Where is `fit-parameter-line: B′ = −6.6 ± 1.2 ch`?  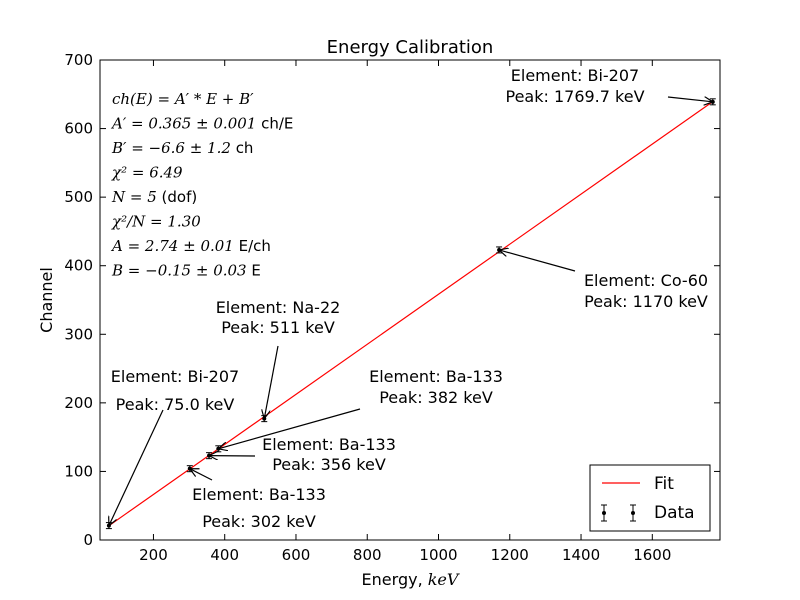 fit-parameter-line: B′ = −6.6 ± 1.2 ch is located at coordinates (182, 148).